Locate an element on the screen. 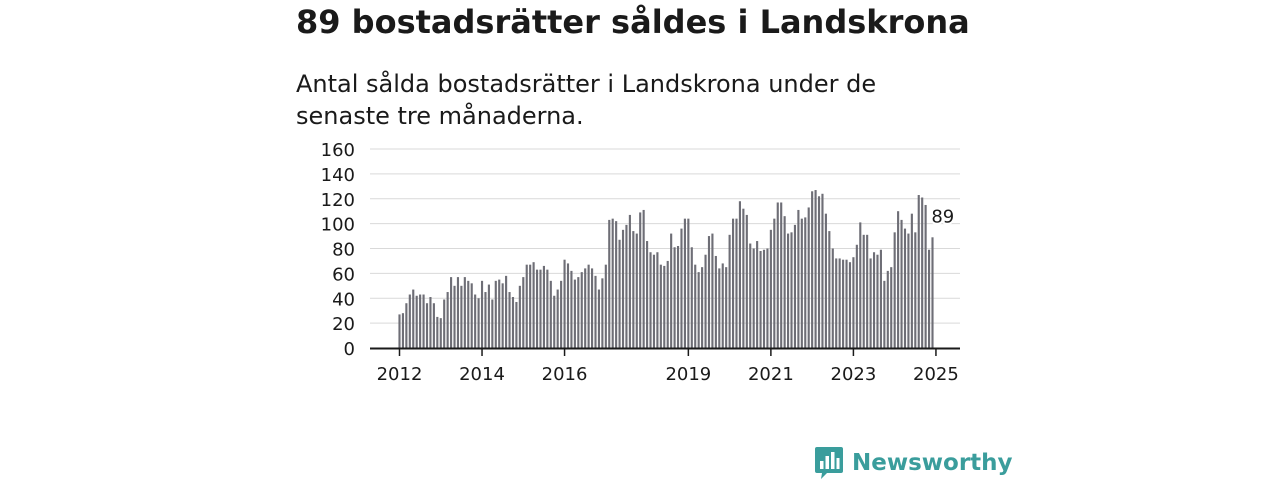  bars is located at coordinates (666, 269).